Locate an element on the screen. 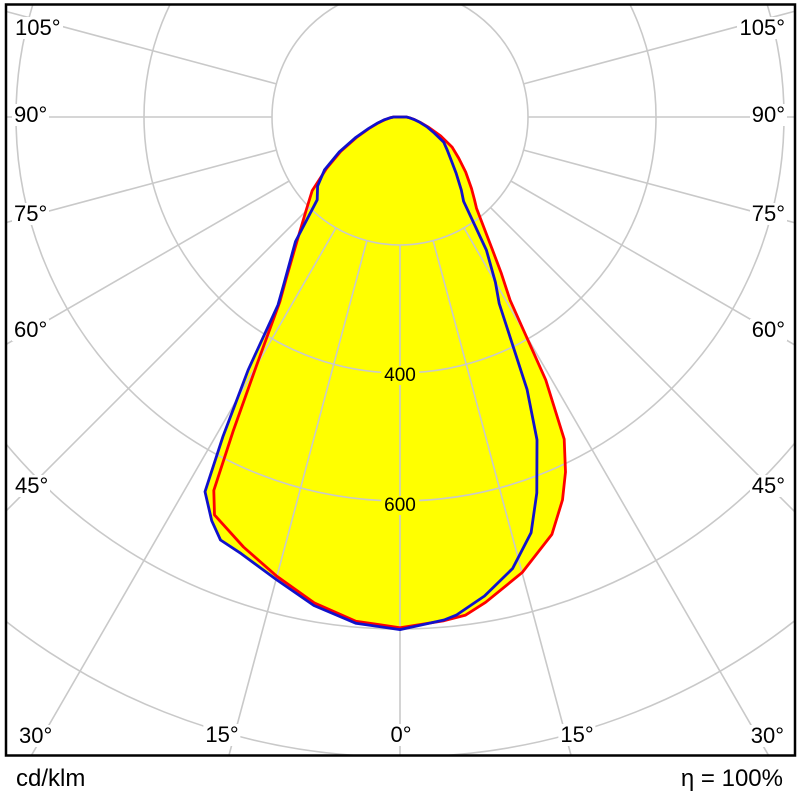  angle-label-right-45: 45° is located at coordinates (768, 485).